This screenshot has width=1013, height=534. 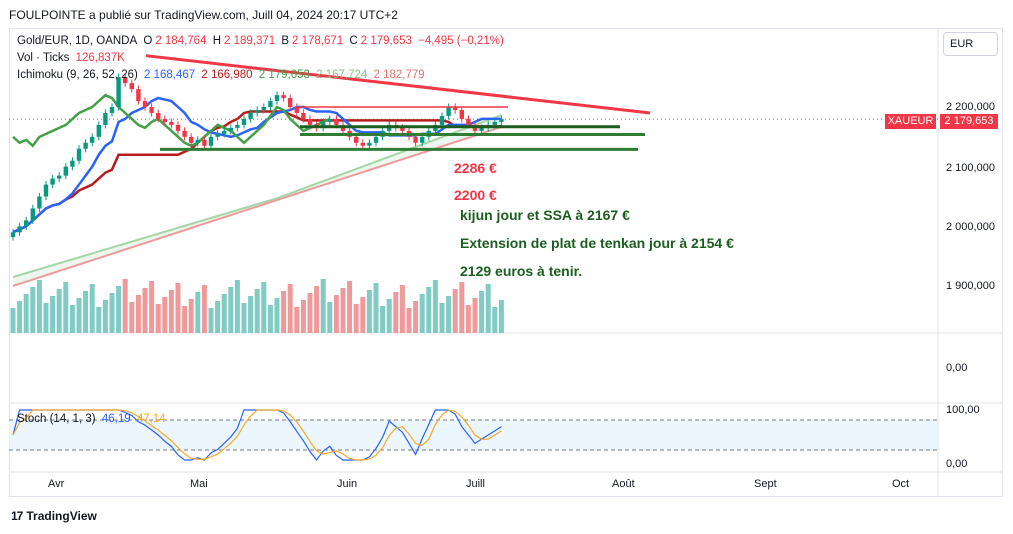 What do you see at coordinates (216, 41) in the screenshot?
I see `legend-h-label: H` at bounding box center [216, 41].